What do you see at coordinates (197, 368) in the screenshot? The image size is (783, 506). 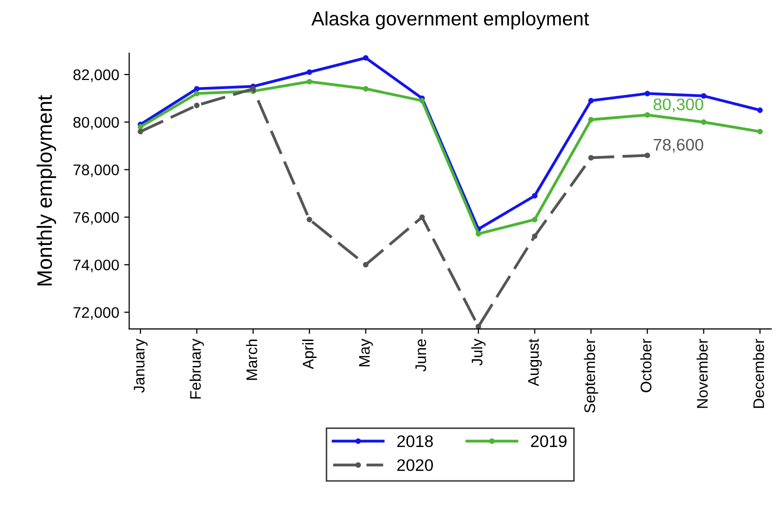 I see `x-tick-label: February` at bounding box center [197, 368].